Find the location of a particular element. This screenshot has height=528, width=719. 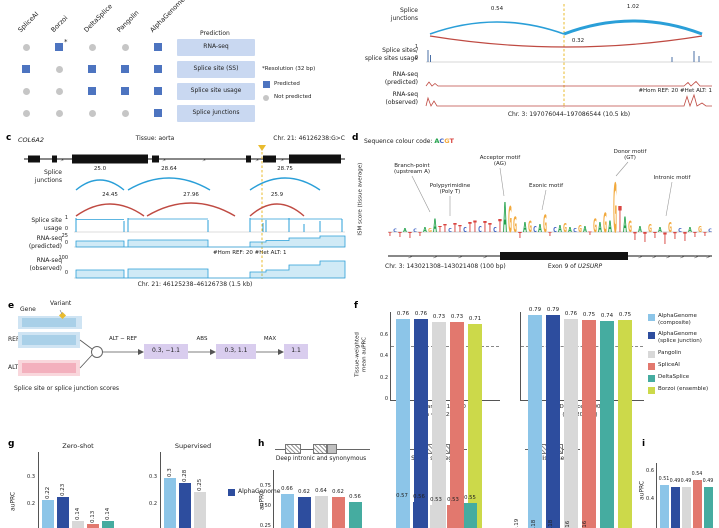

exon-cartoon-box-grey is located at coordinates (332, 449).